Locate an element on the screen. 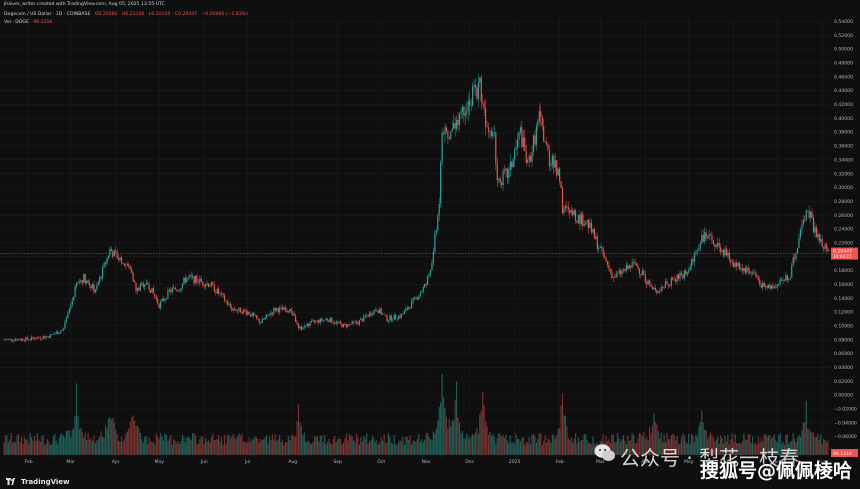 The width and height of the screenshot is (860, 489). tradingview-logo: TradingView is located at coordinates (38, 482).